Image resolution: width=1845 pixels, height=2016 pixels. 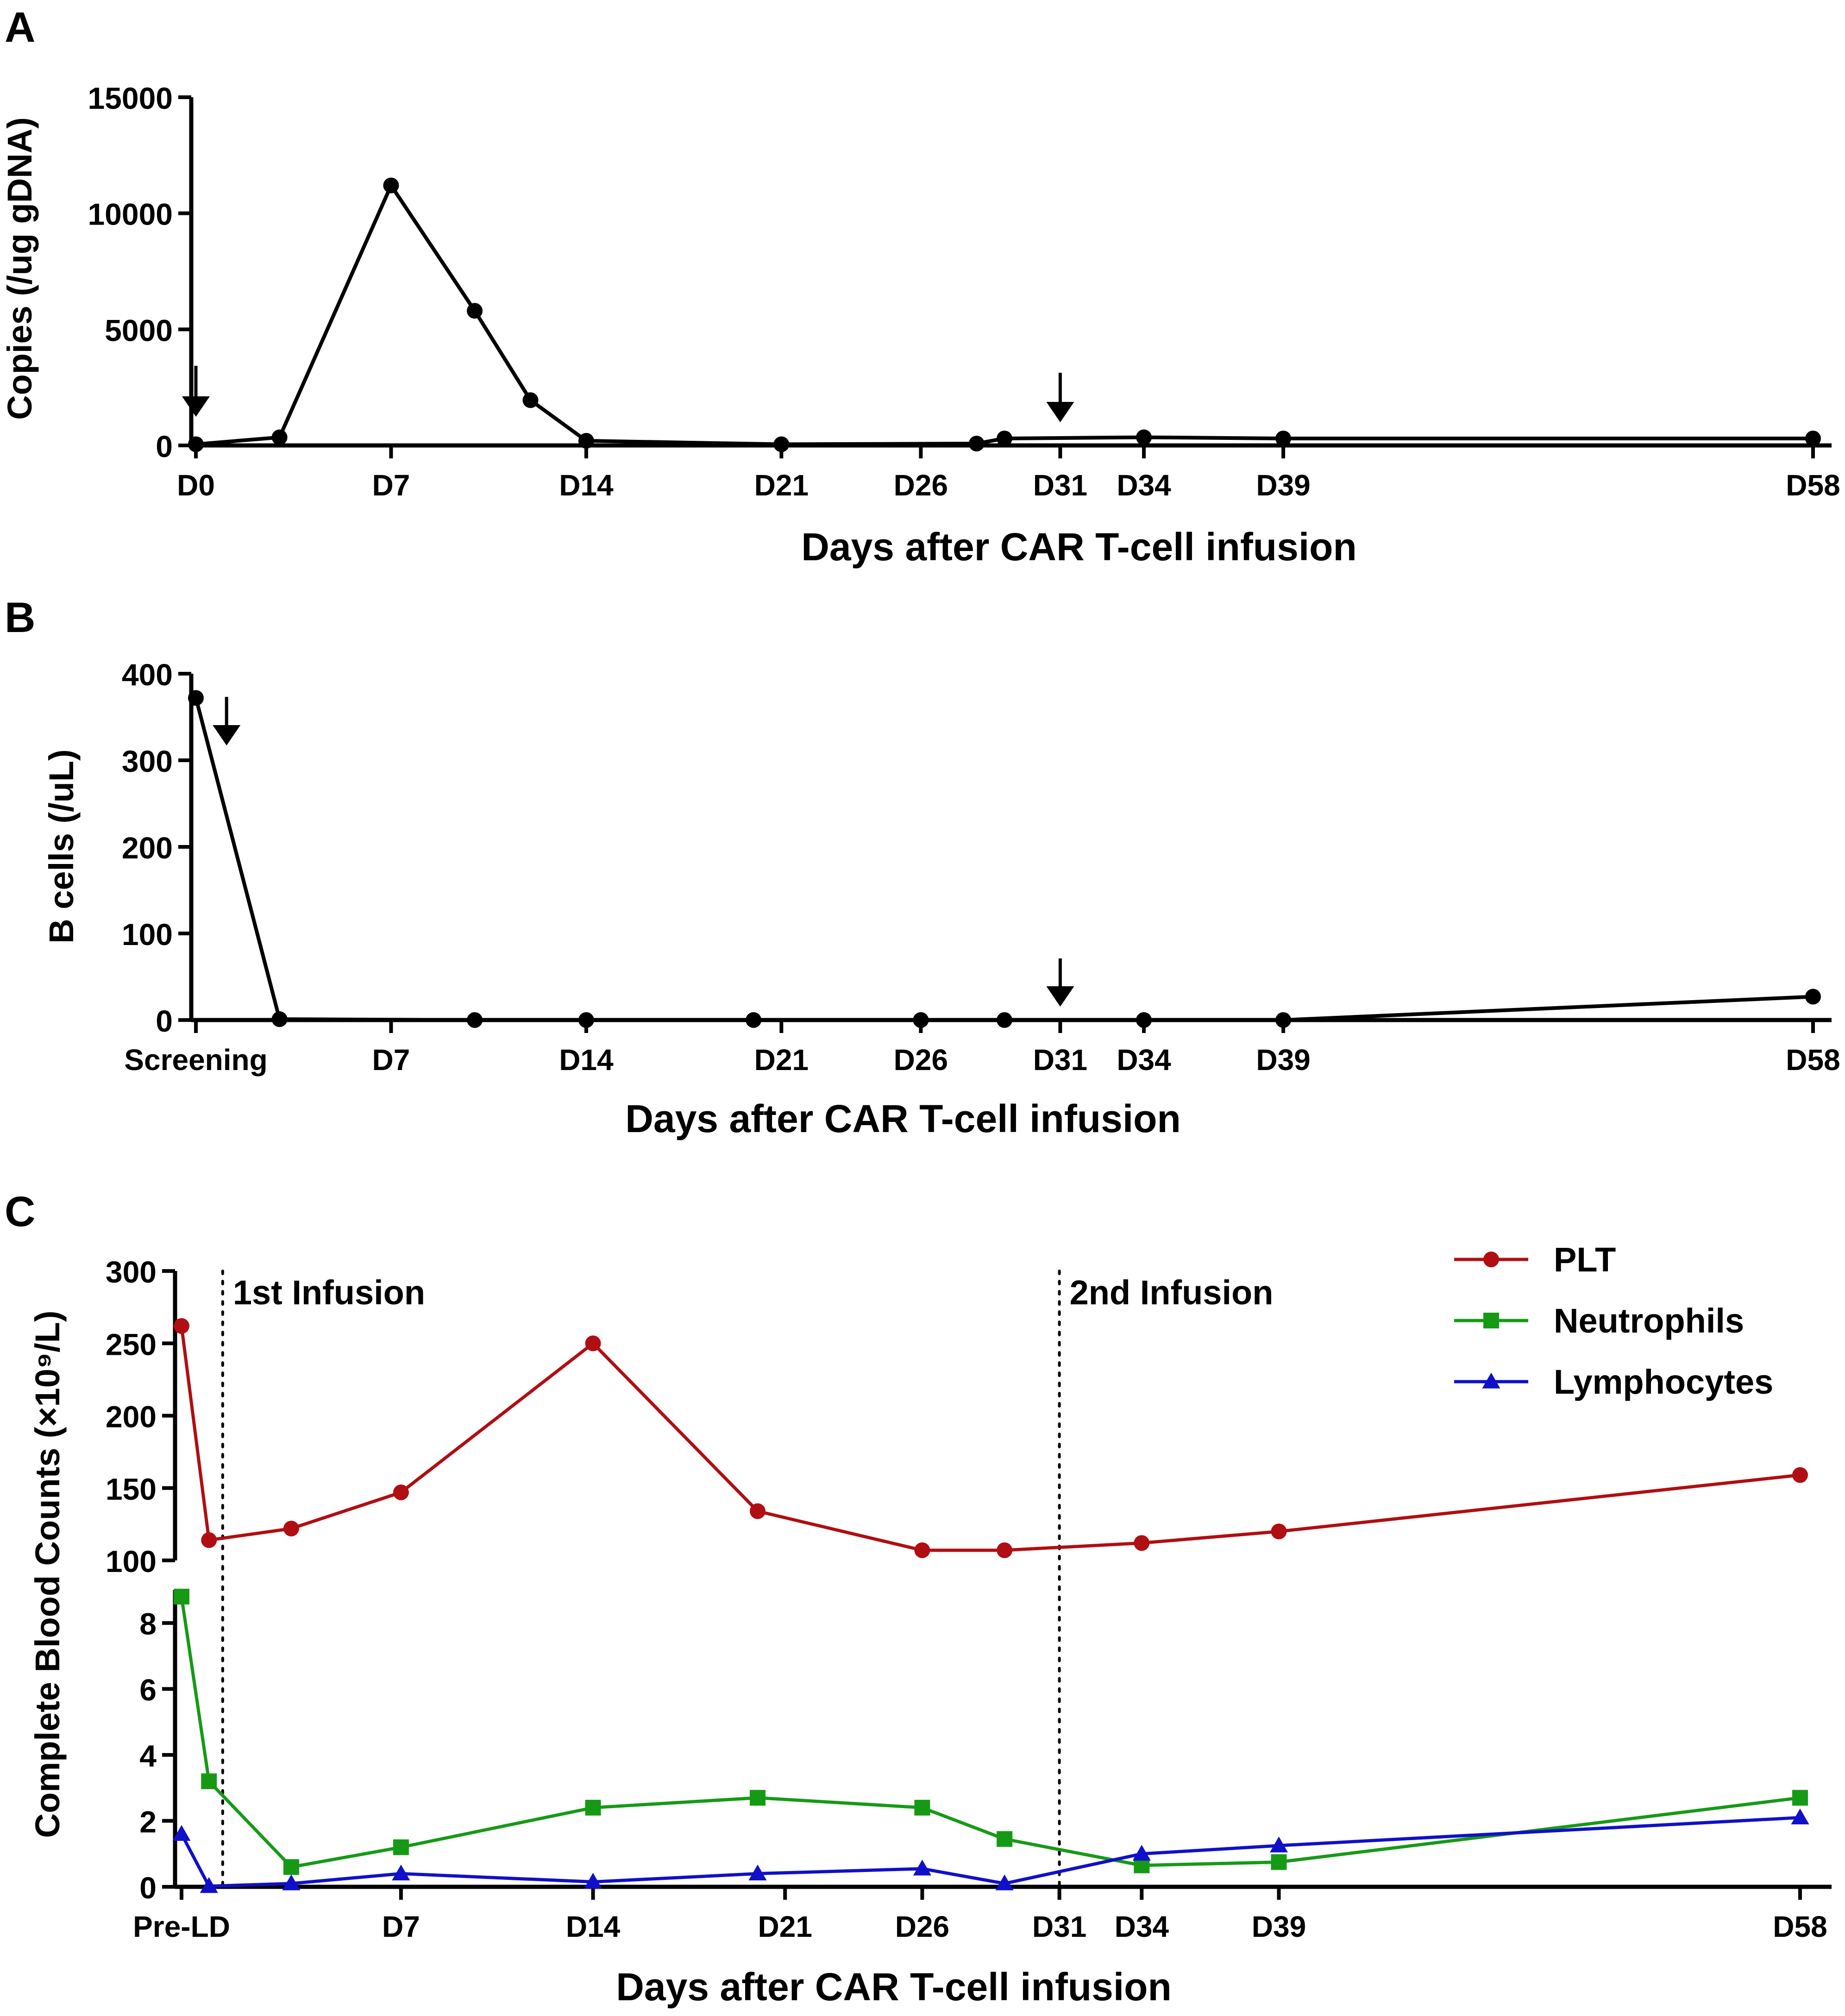 What do you see at coordinates (61, 846) in the screenshot?
I see `panel-b-y-axis-label: B cells (/uL)` at bounding box center [61, 846].